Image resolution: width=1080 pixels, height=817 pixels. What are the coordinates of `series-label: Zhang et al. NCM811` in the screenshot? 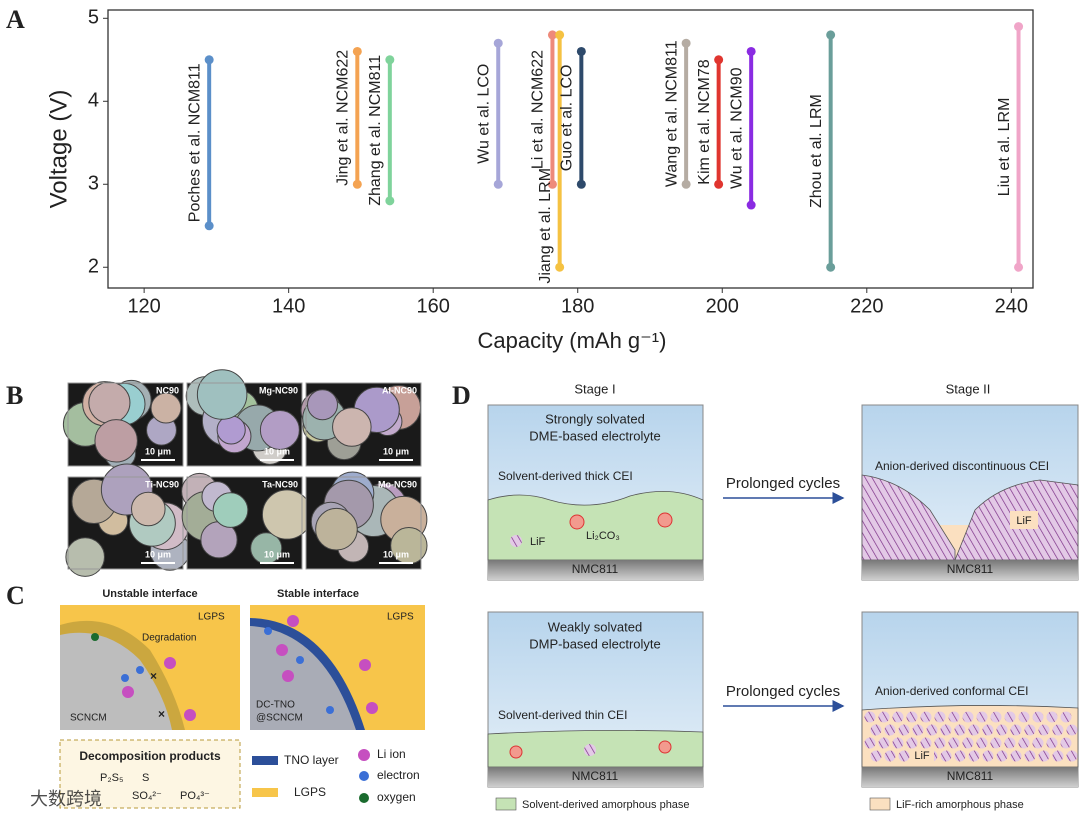 It's located at (375, 130).